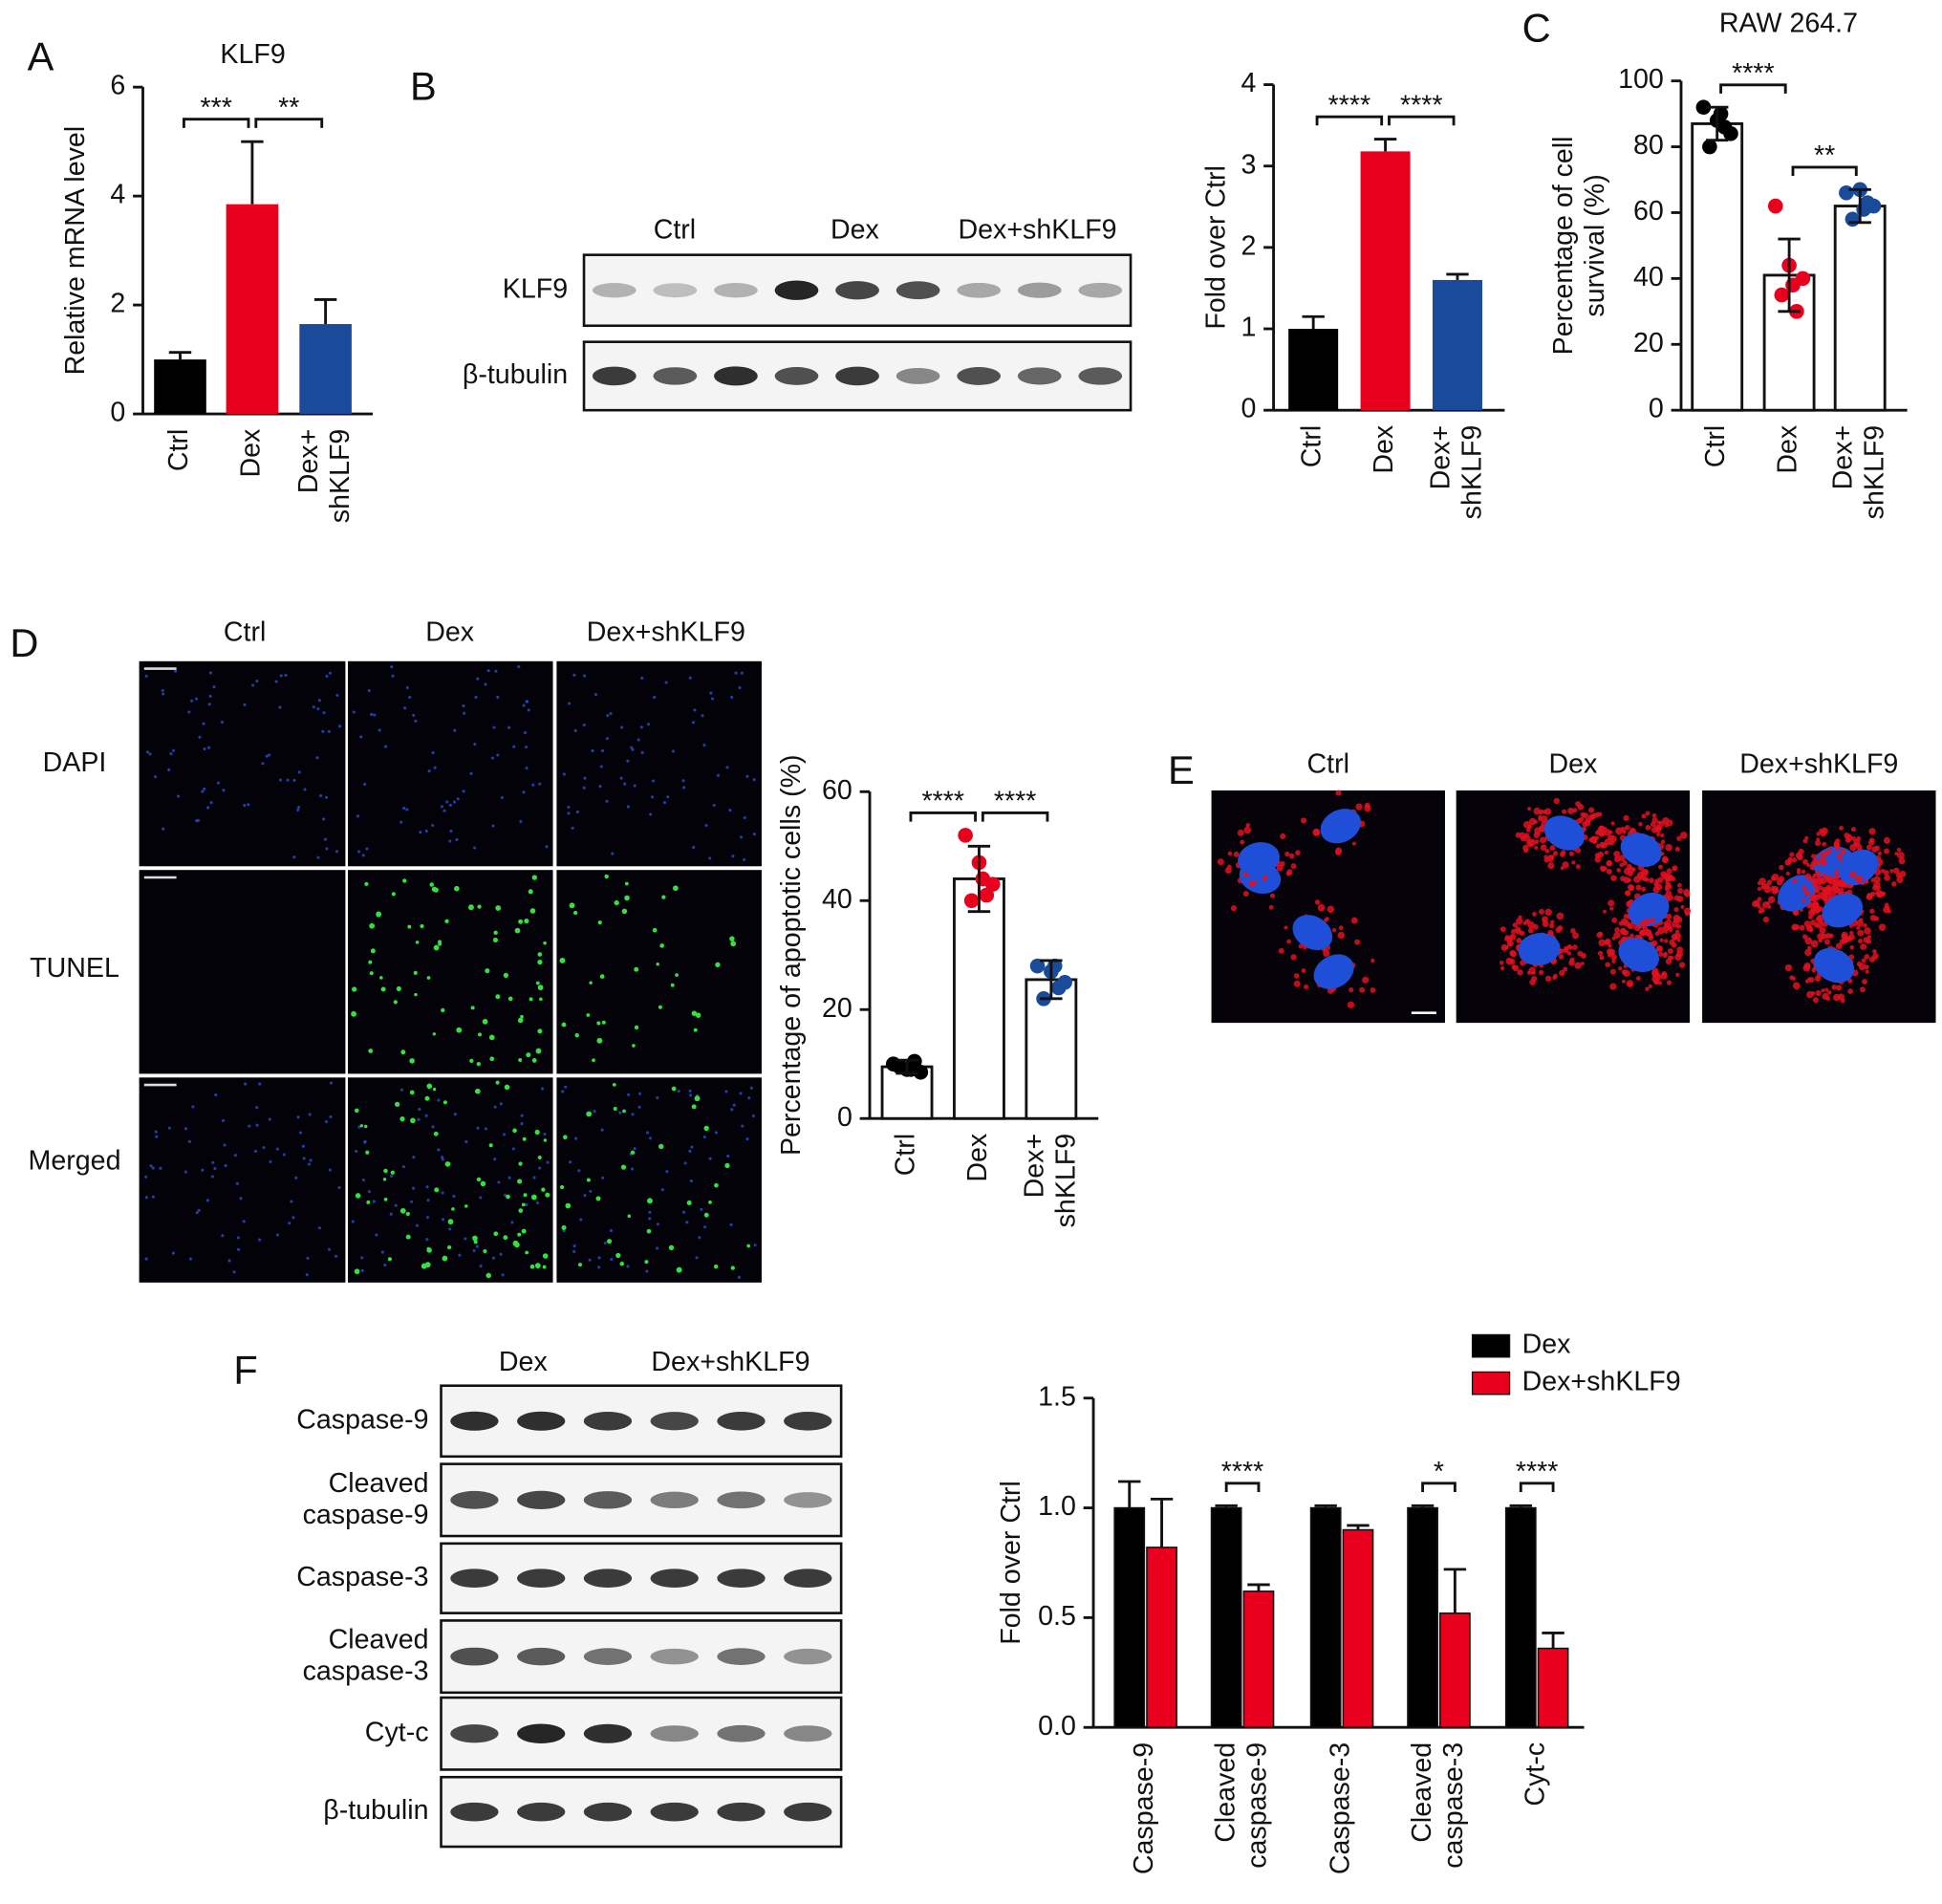 Image resolution: width=1942 pixels, height=1904 pixels. I want to click on x-tick-label: Caspase-9, so click(1144, 1808).